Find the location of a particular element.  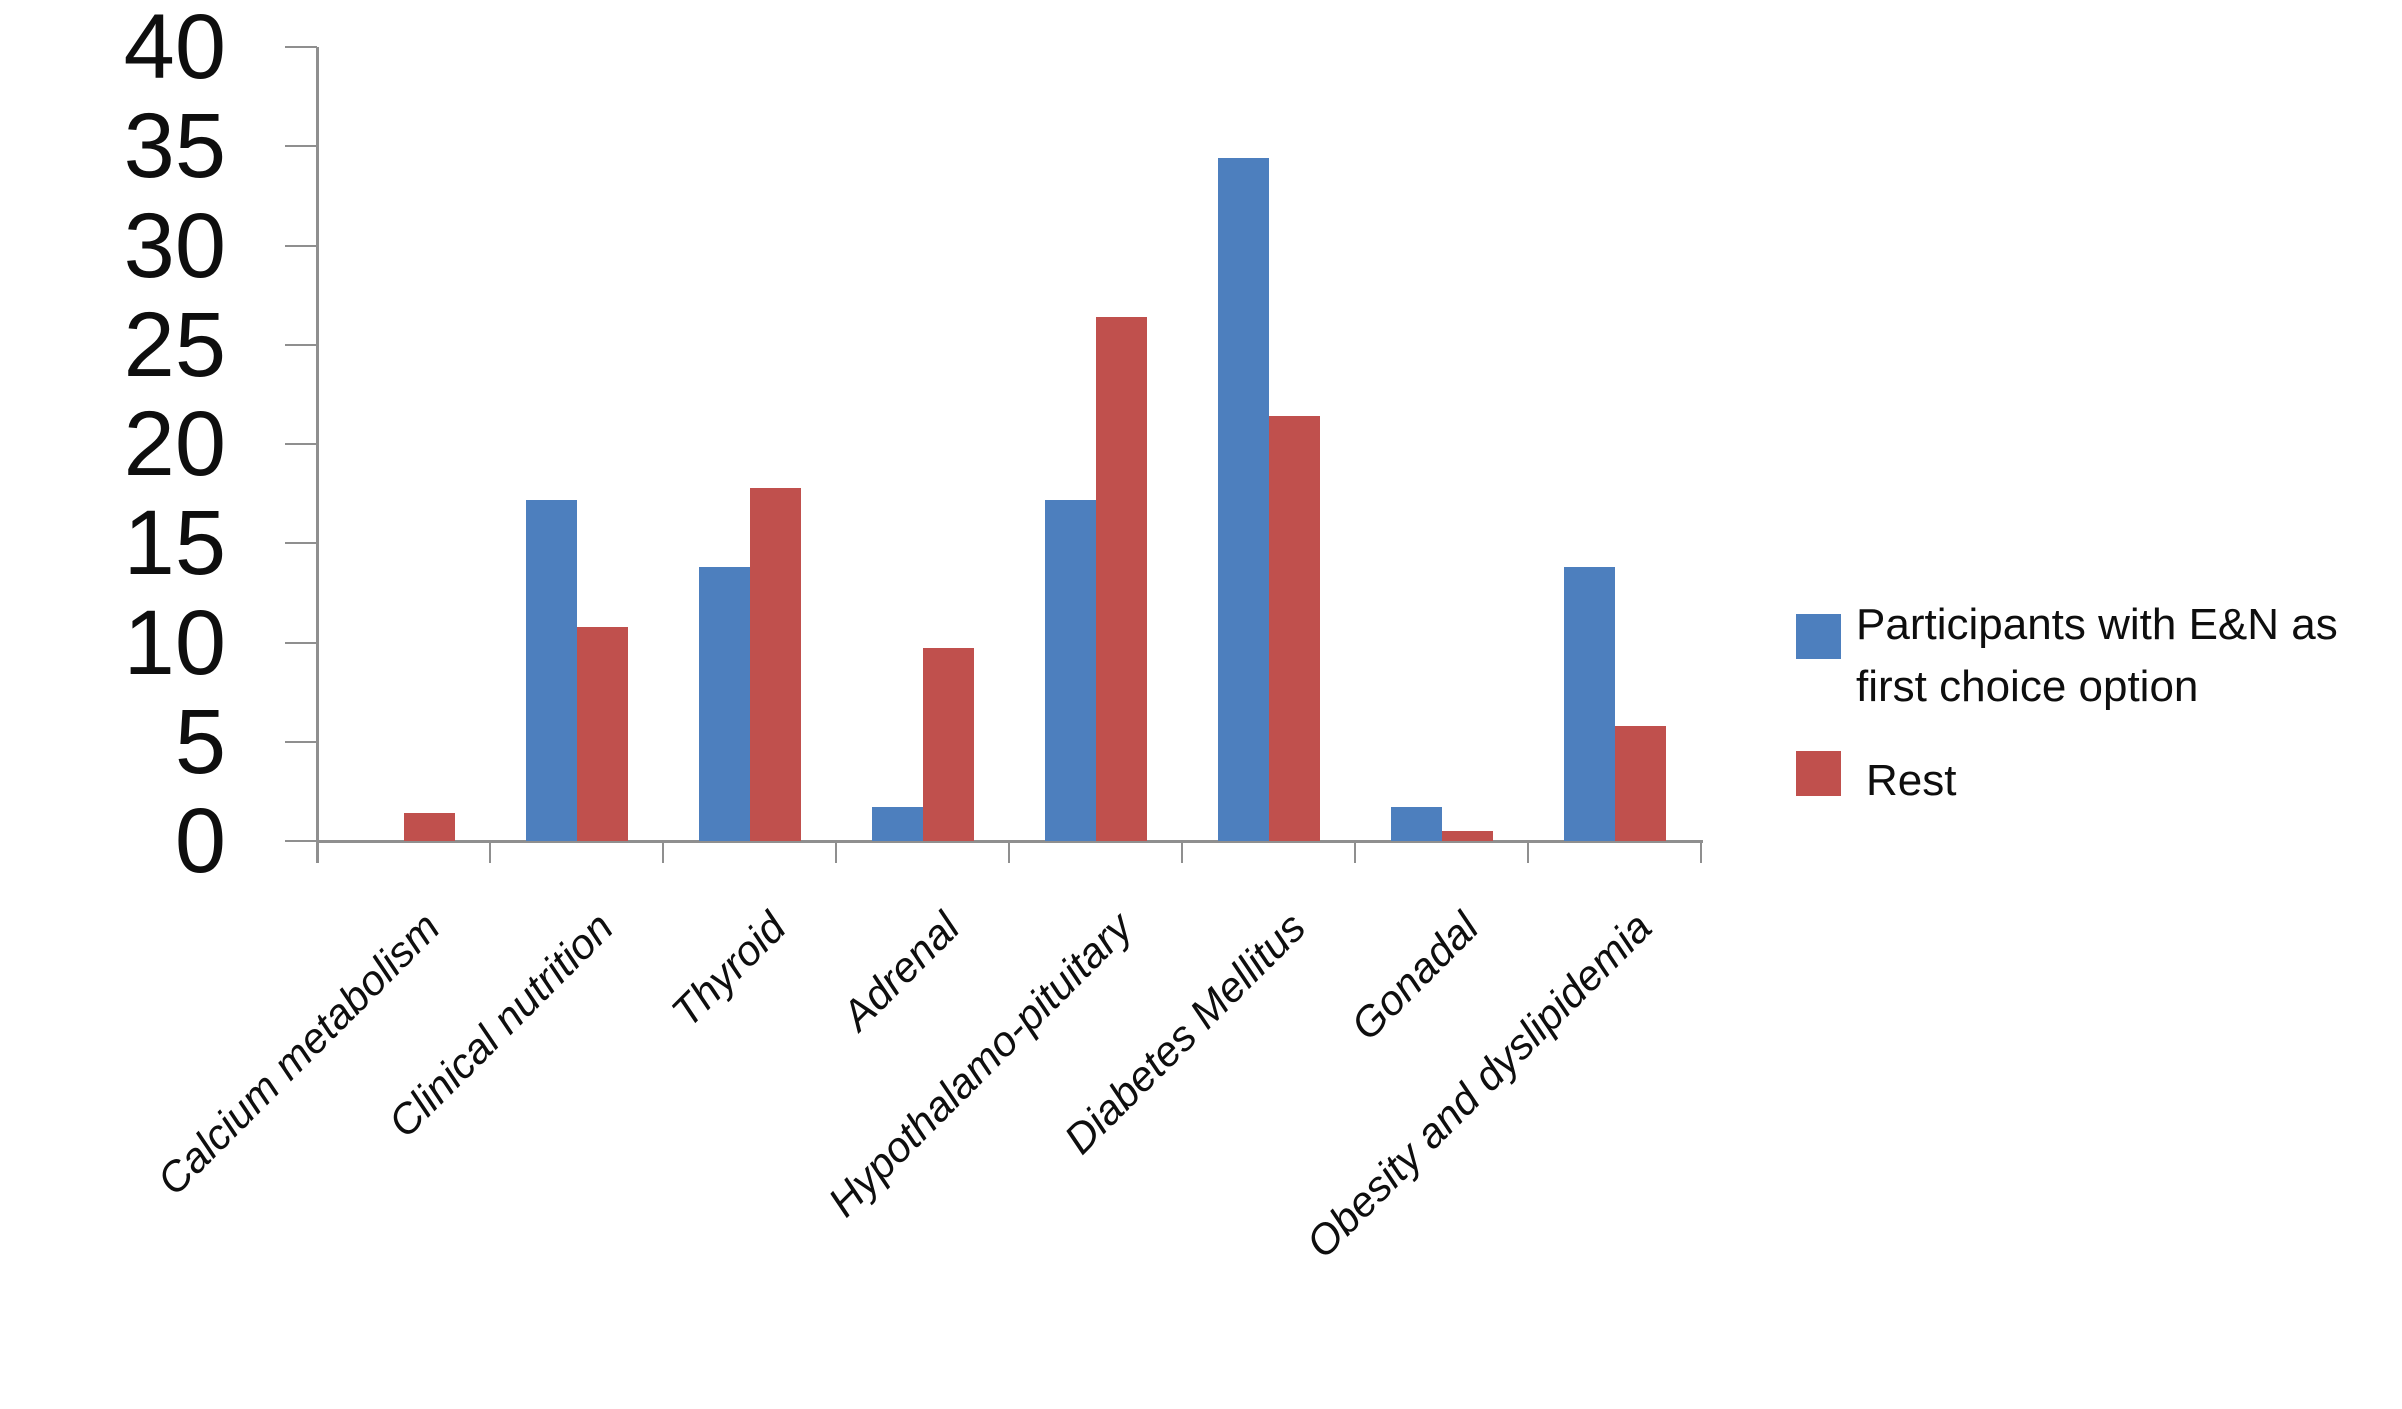

x-label-gonadal: Gonadal is located at coordinates (1414, 976).